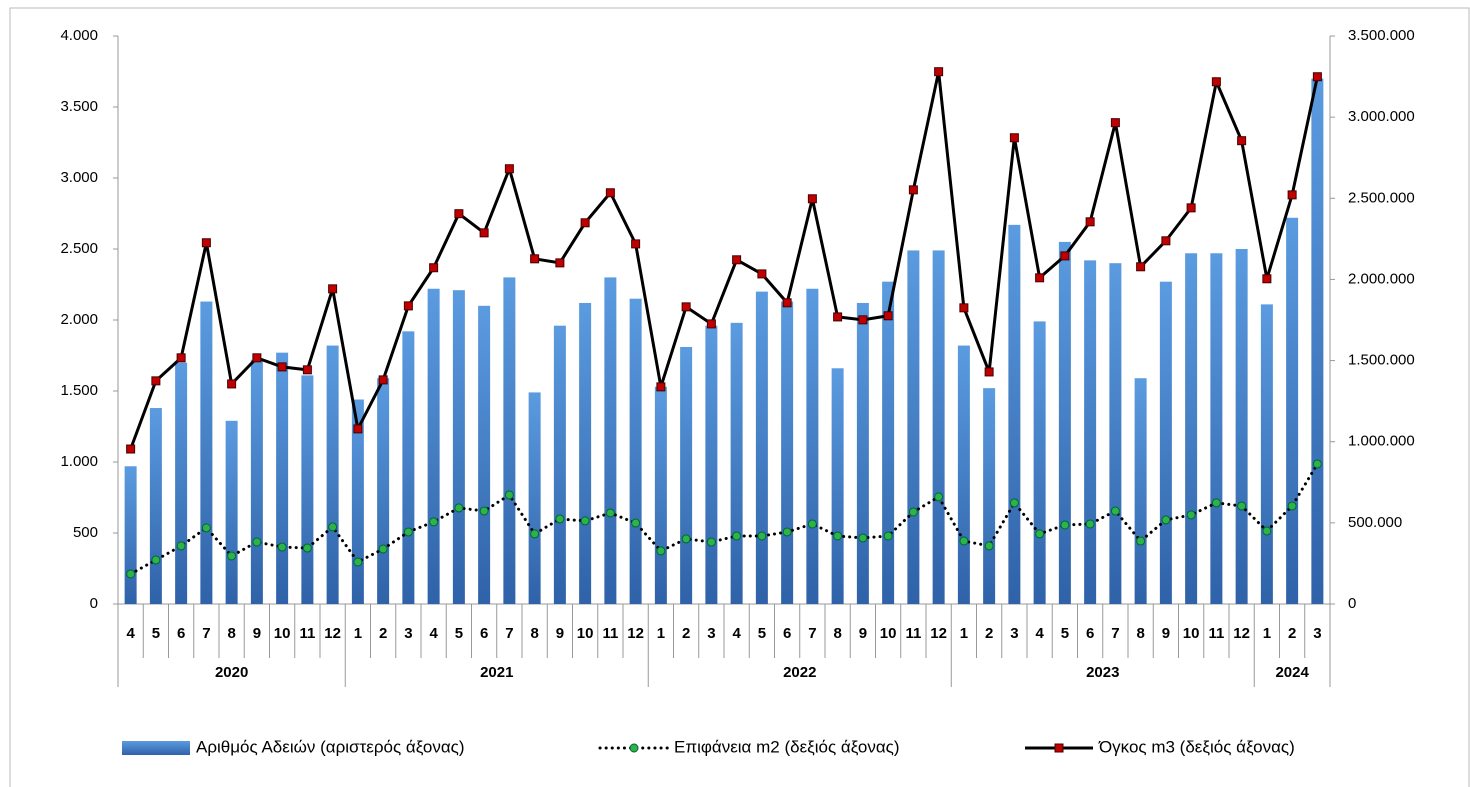  What do you see at coordinates (79, 248) in the screenshot?
I see `y-tick-label: 2.500` at bounding box center [79, 248].